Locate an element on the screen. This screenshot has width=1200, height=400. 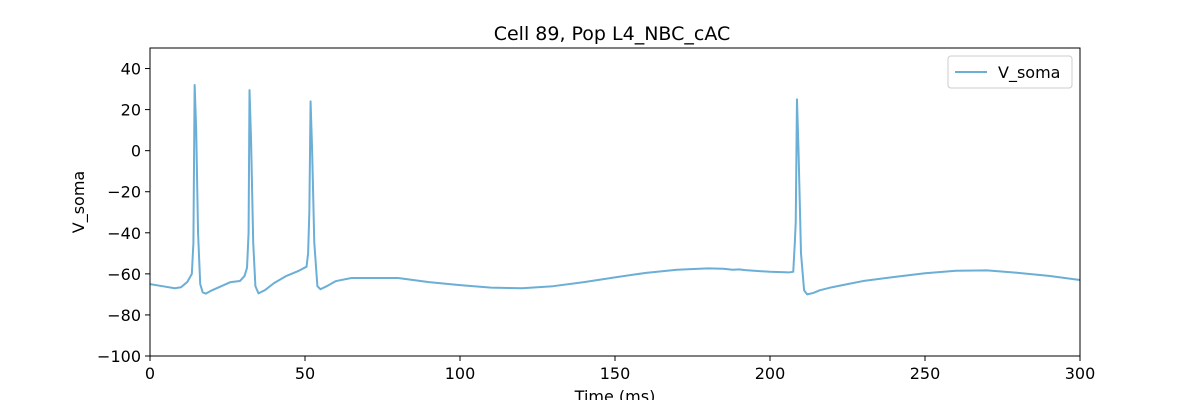
y-tick-label: −20 is located at coordinates (124, 192).